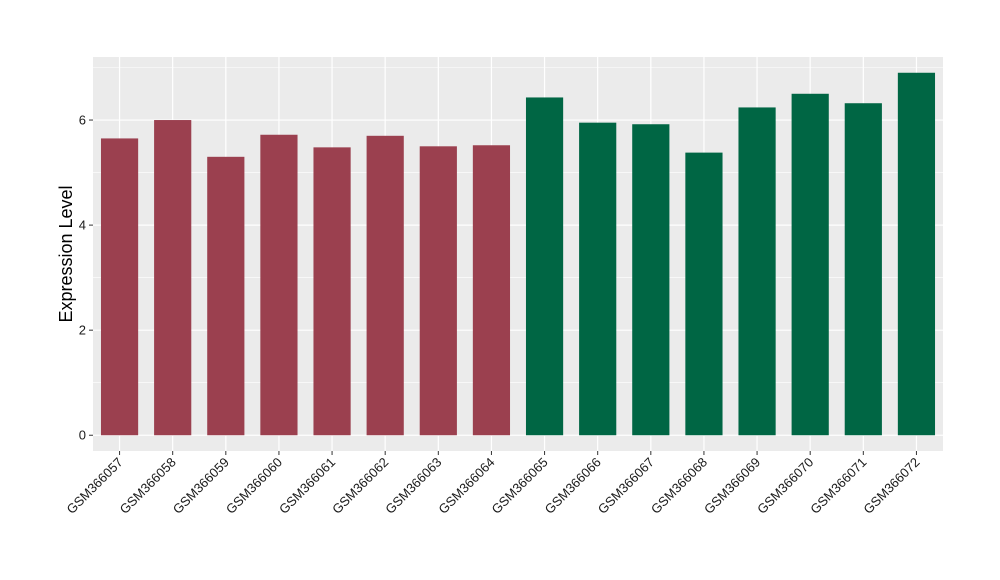  What do you see at coordinates (651, 280) in the screenshot?
I see `bar-GSM366067` at bounding box center [651, 280].